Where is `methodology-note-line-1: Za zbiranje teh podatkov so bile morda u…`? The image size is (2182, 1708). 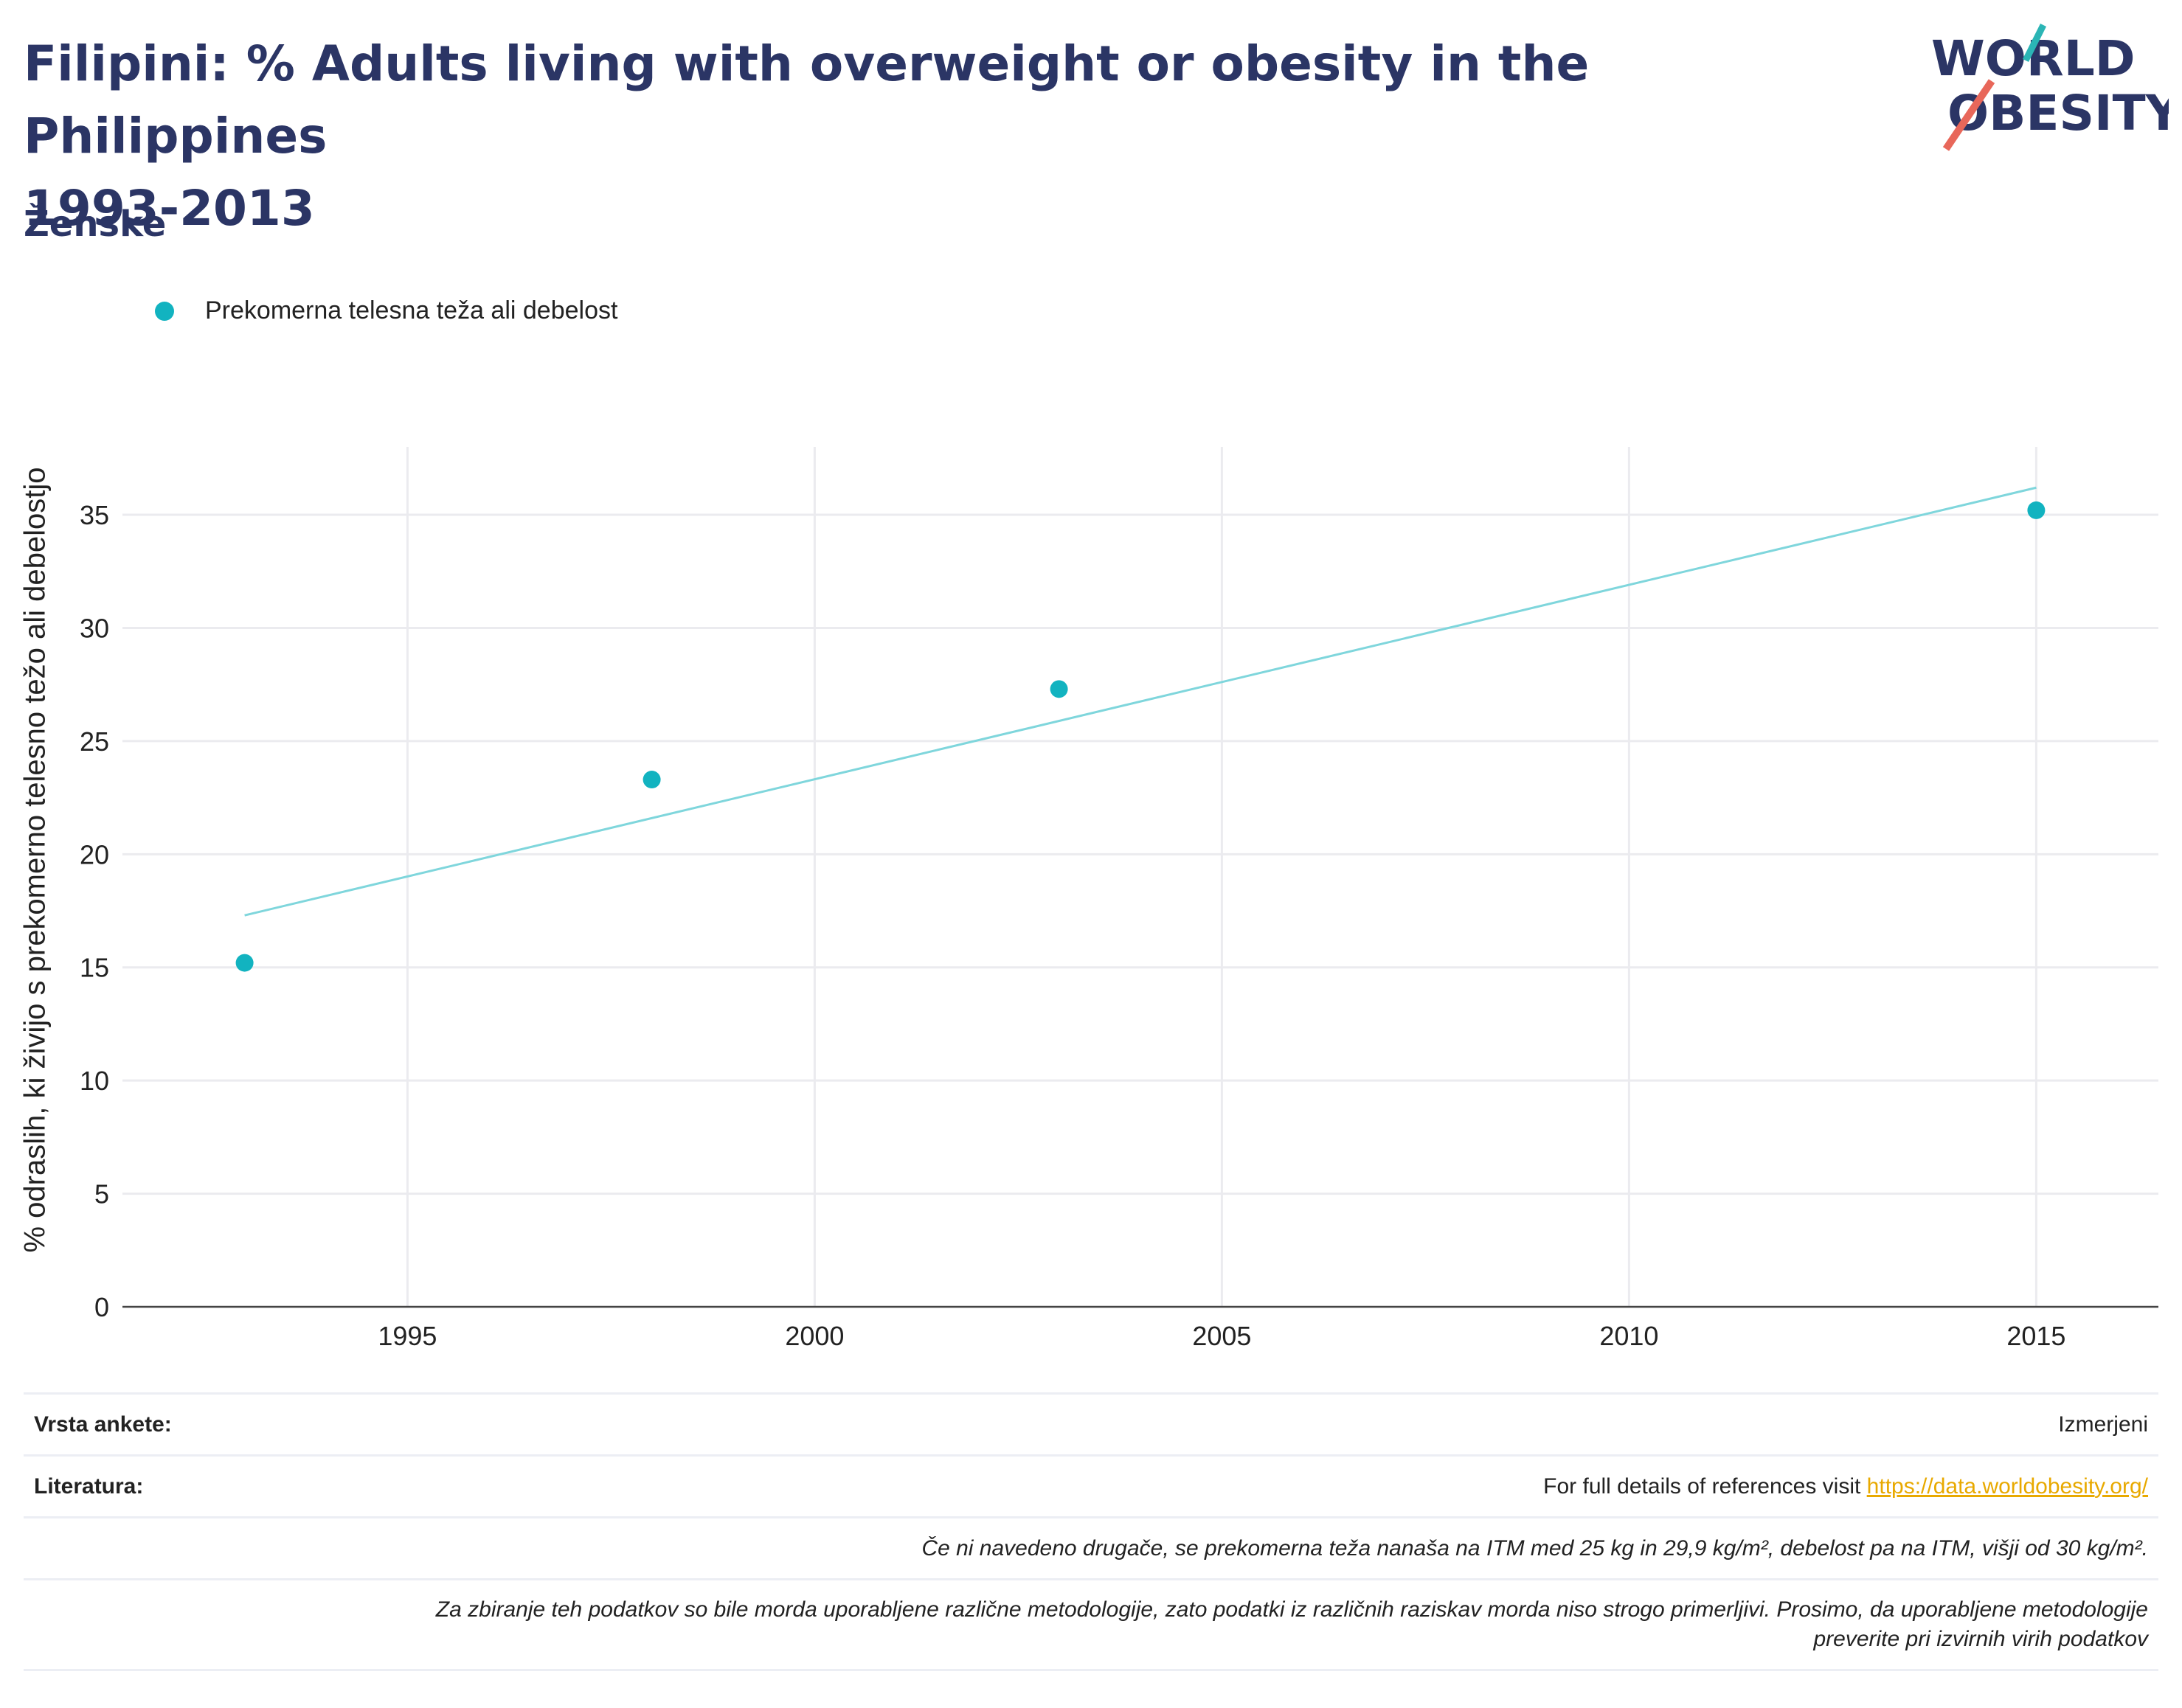 methodology-note-line-1: Za zbiranje teh podatkov so bile morda u… is located at coordinates (1291, 1609).